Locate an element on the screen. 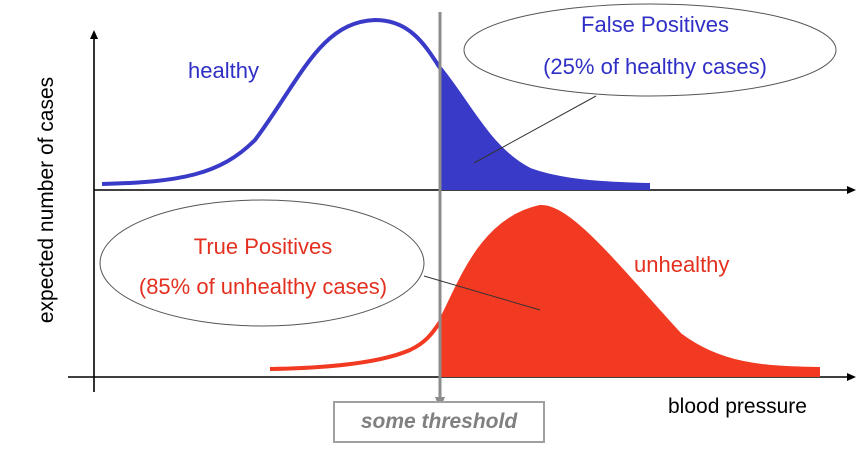 This screenshot has height=456, width=868. true-positives-pointer is located at coordinates (482, 293).